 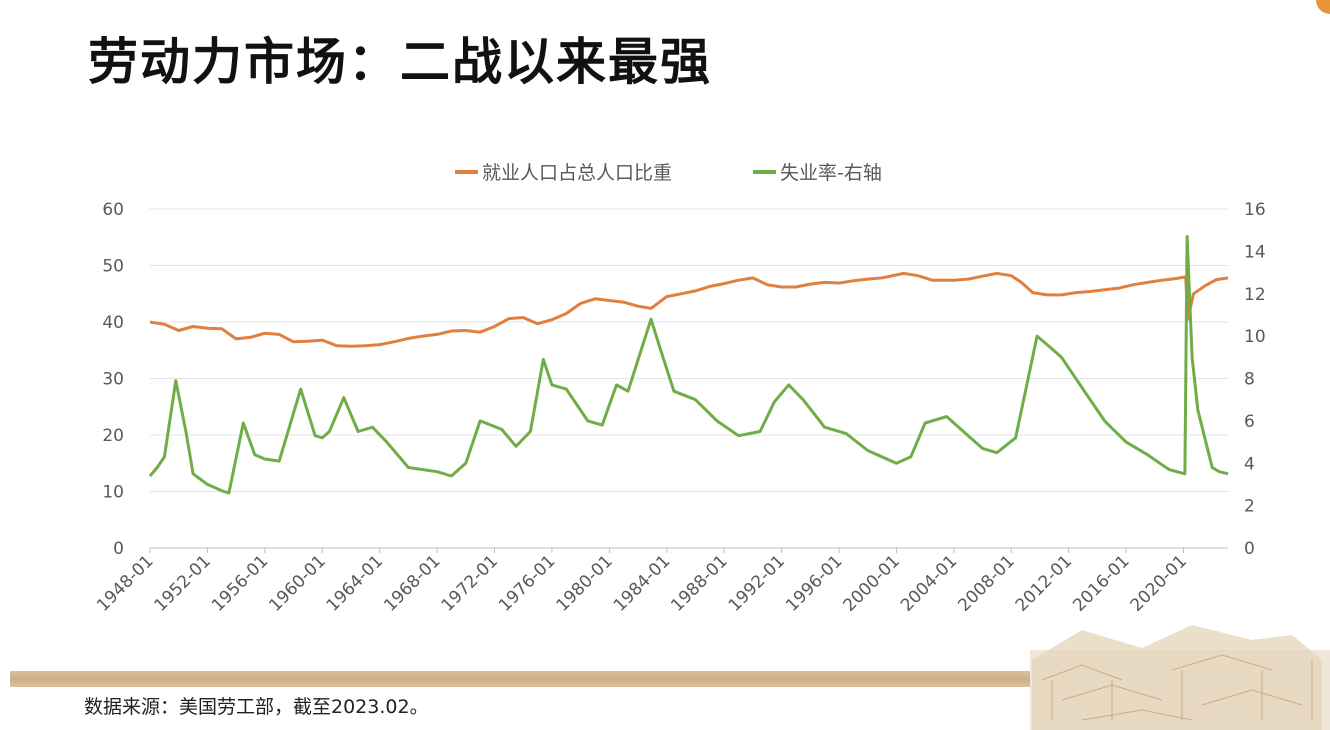 What do you see at coordinates (1249, 380) in the screenshot?
I see `right-tick-label: 8` at bounding box center [1249, 380].